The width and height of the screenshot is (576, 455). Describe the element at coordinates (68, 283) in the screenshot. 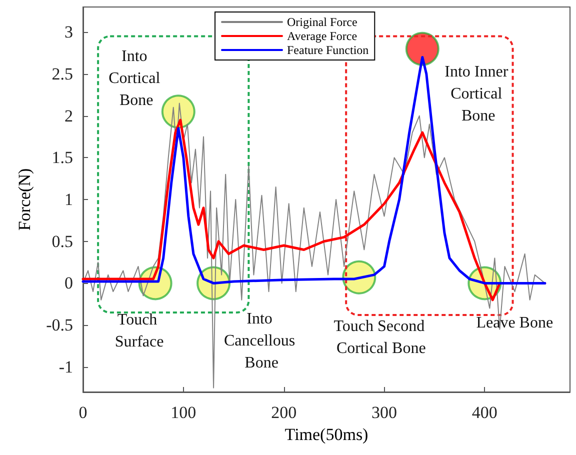

I see `y-tick-label: 0` at that location.